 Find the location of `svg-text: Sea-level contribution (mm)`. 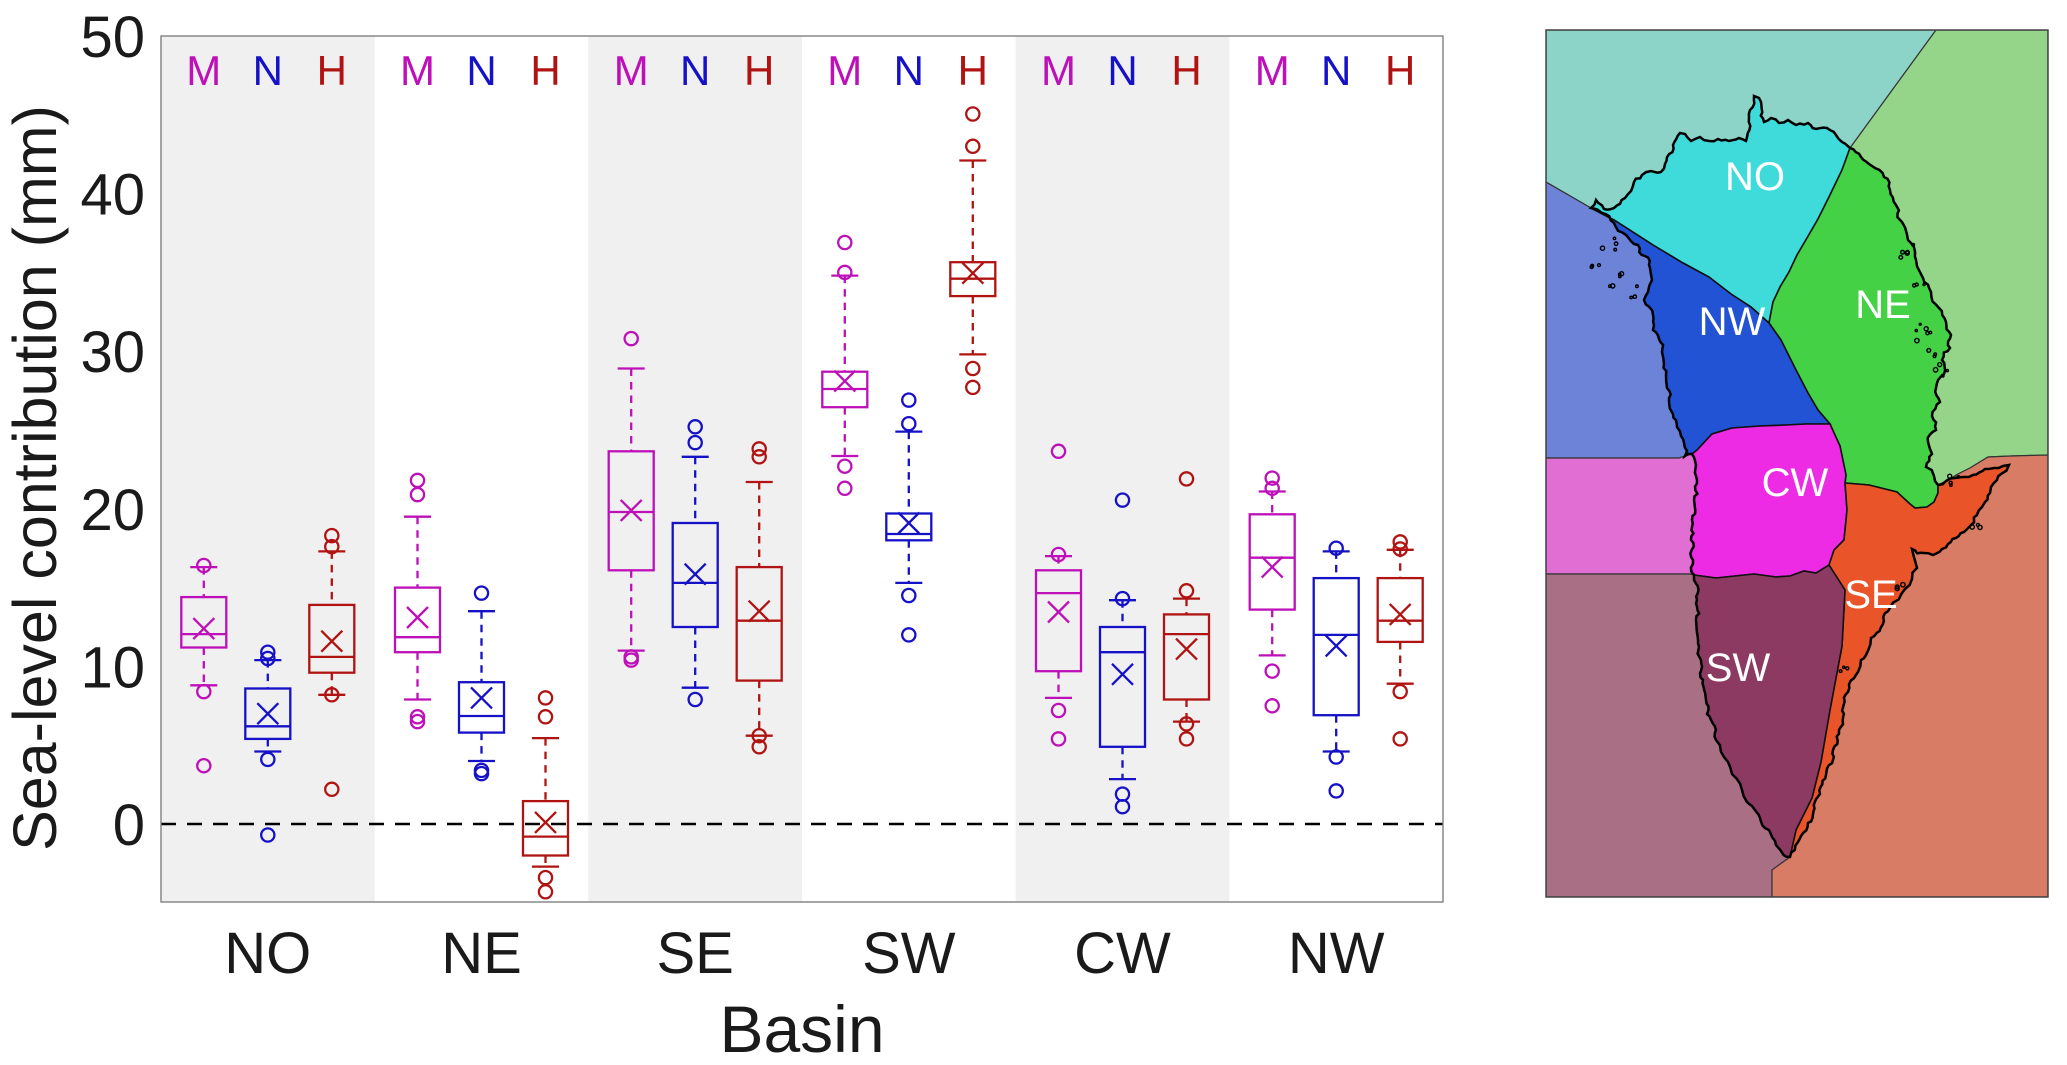

svg-text: Sea-level contribution (mm) is located at coordinates (35, 478).